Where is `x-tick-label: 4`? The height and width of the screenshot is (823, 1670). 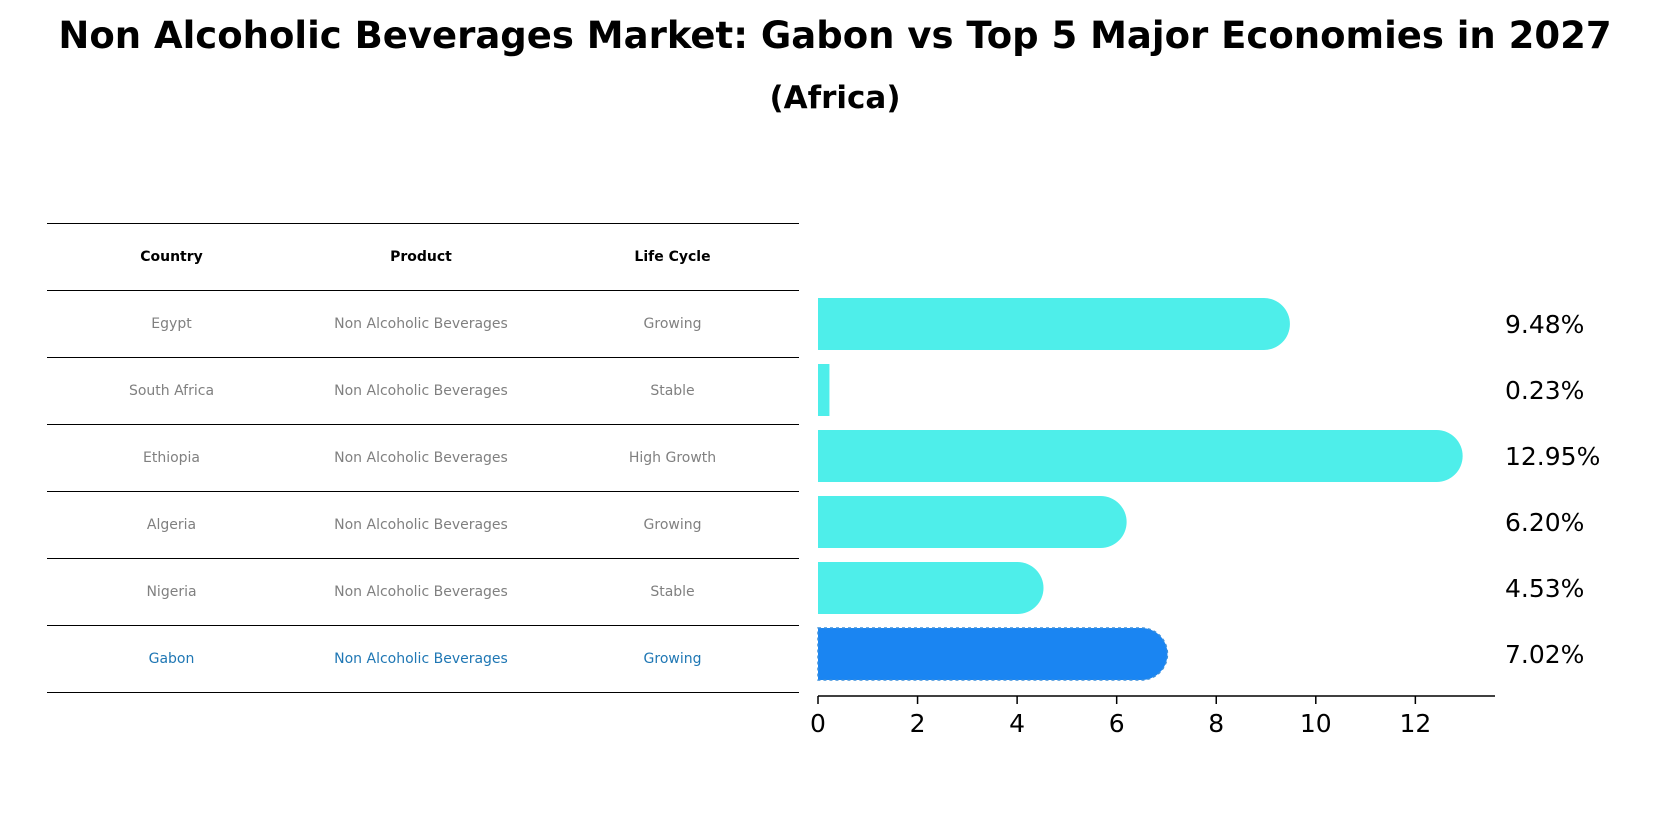 x-tick-label: 4 is located at coordinates (1017, 723).